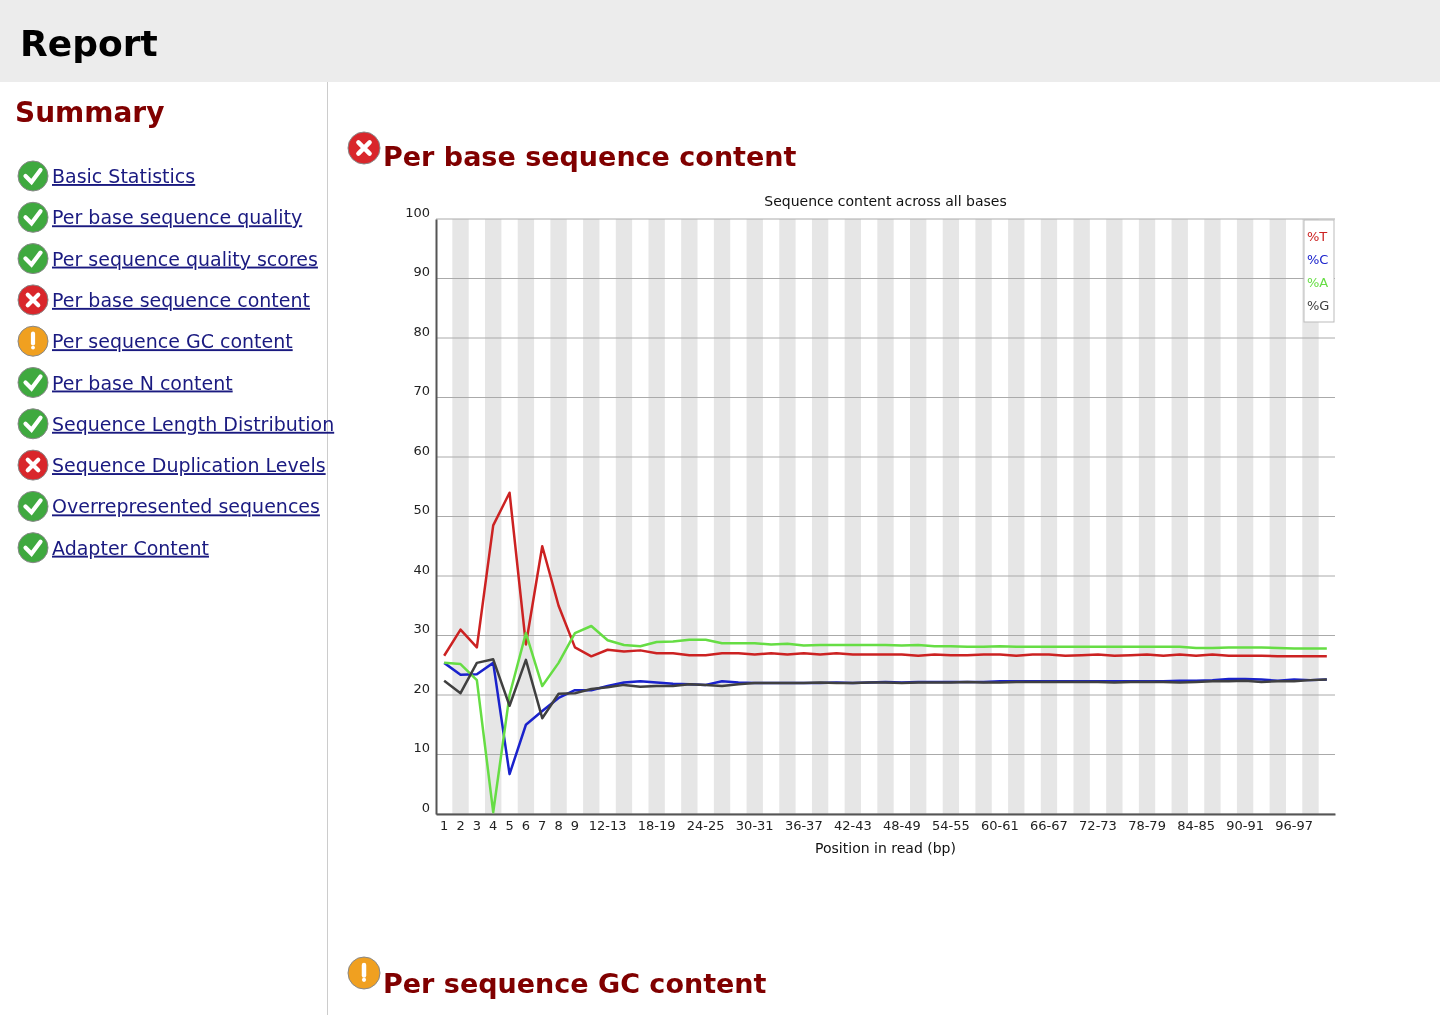 This screenshot has height=1015, width=1440. I want to click on x-tick-label: 84-85, so click(1196, 826).